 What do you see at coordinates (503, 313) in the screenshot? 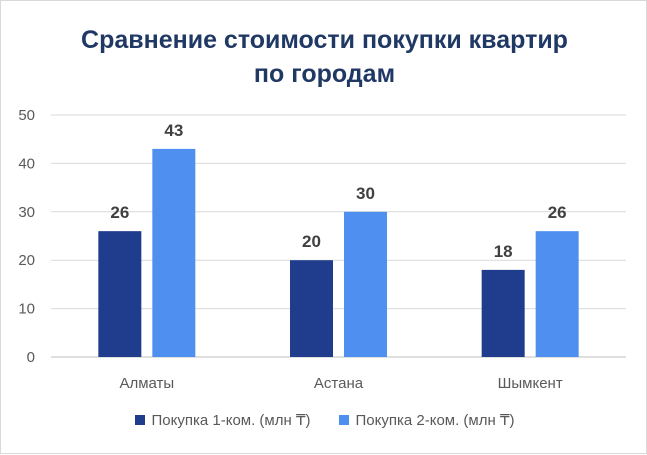
I see `bar-Шымкент-series-1` at bounding box center [503, 313].